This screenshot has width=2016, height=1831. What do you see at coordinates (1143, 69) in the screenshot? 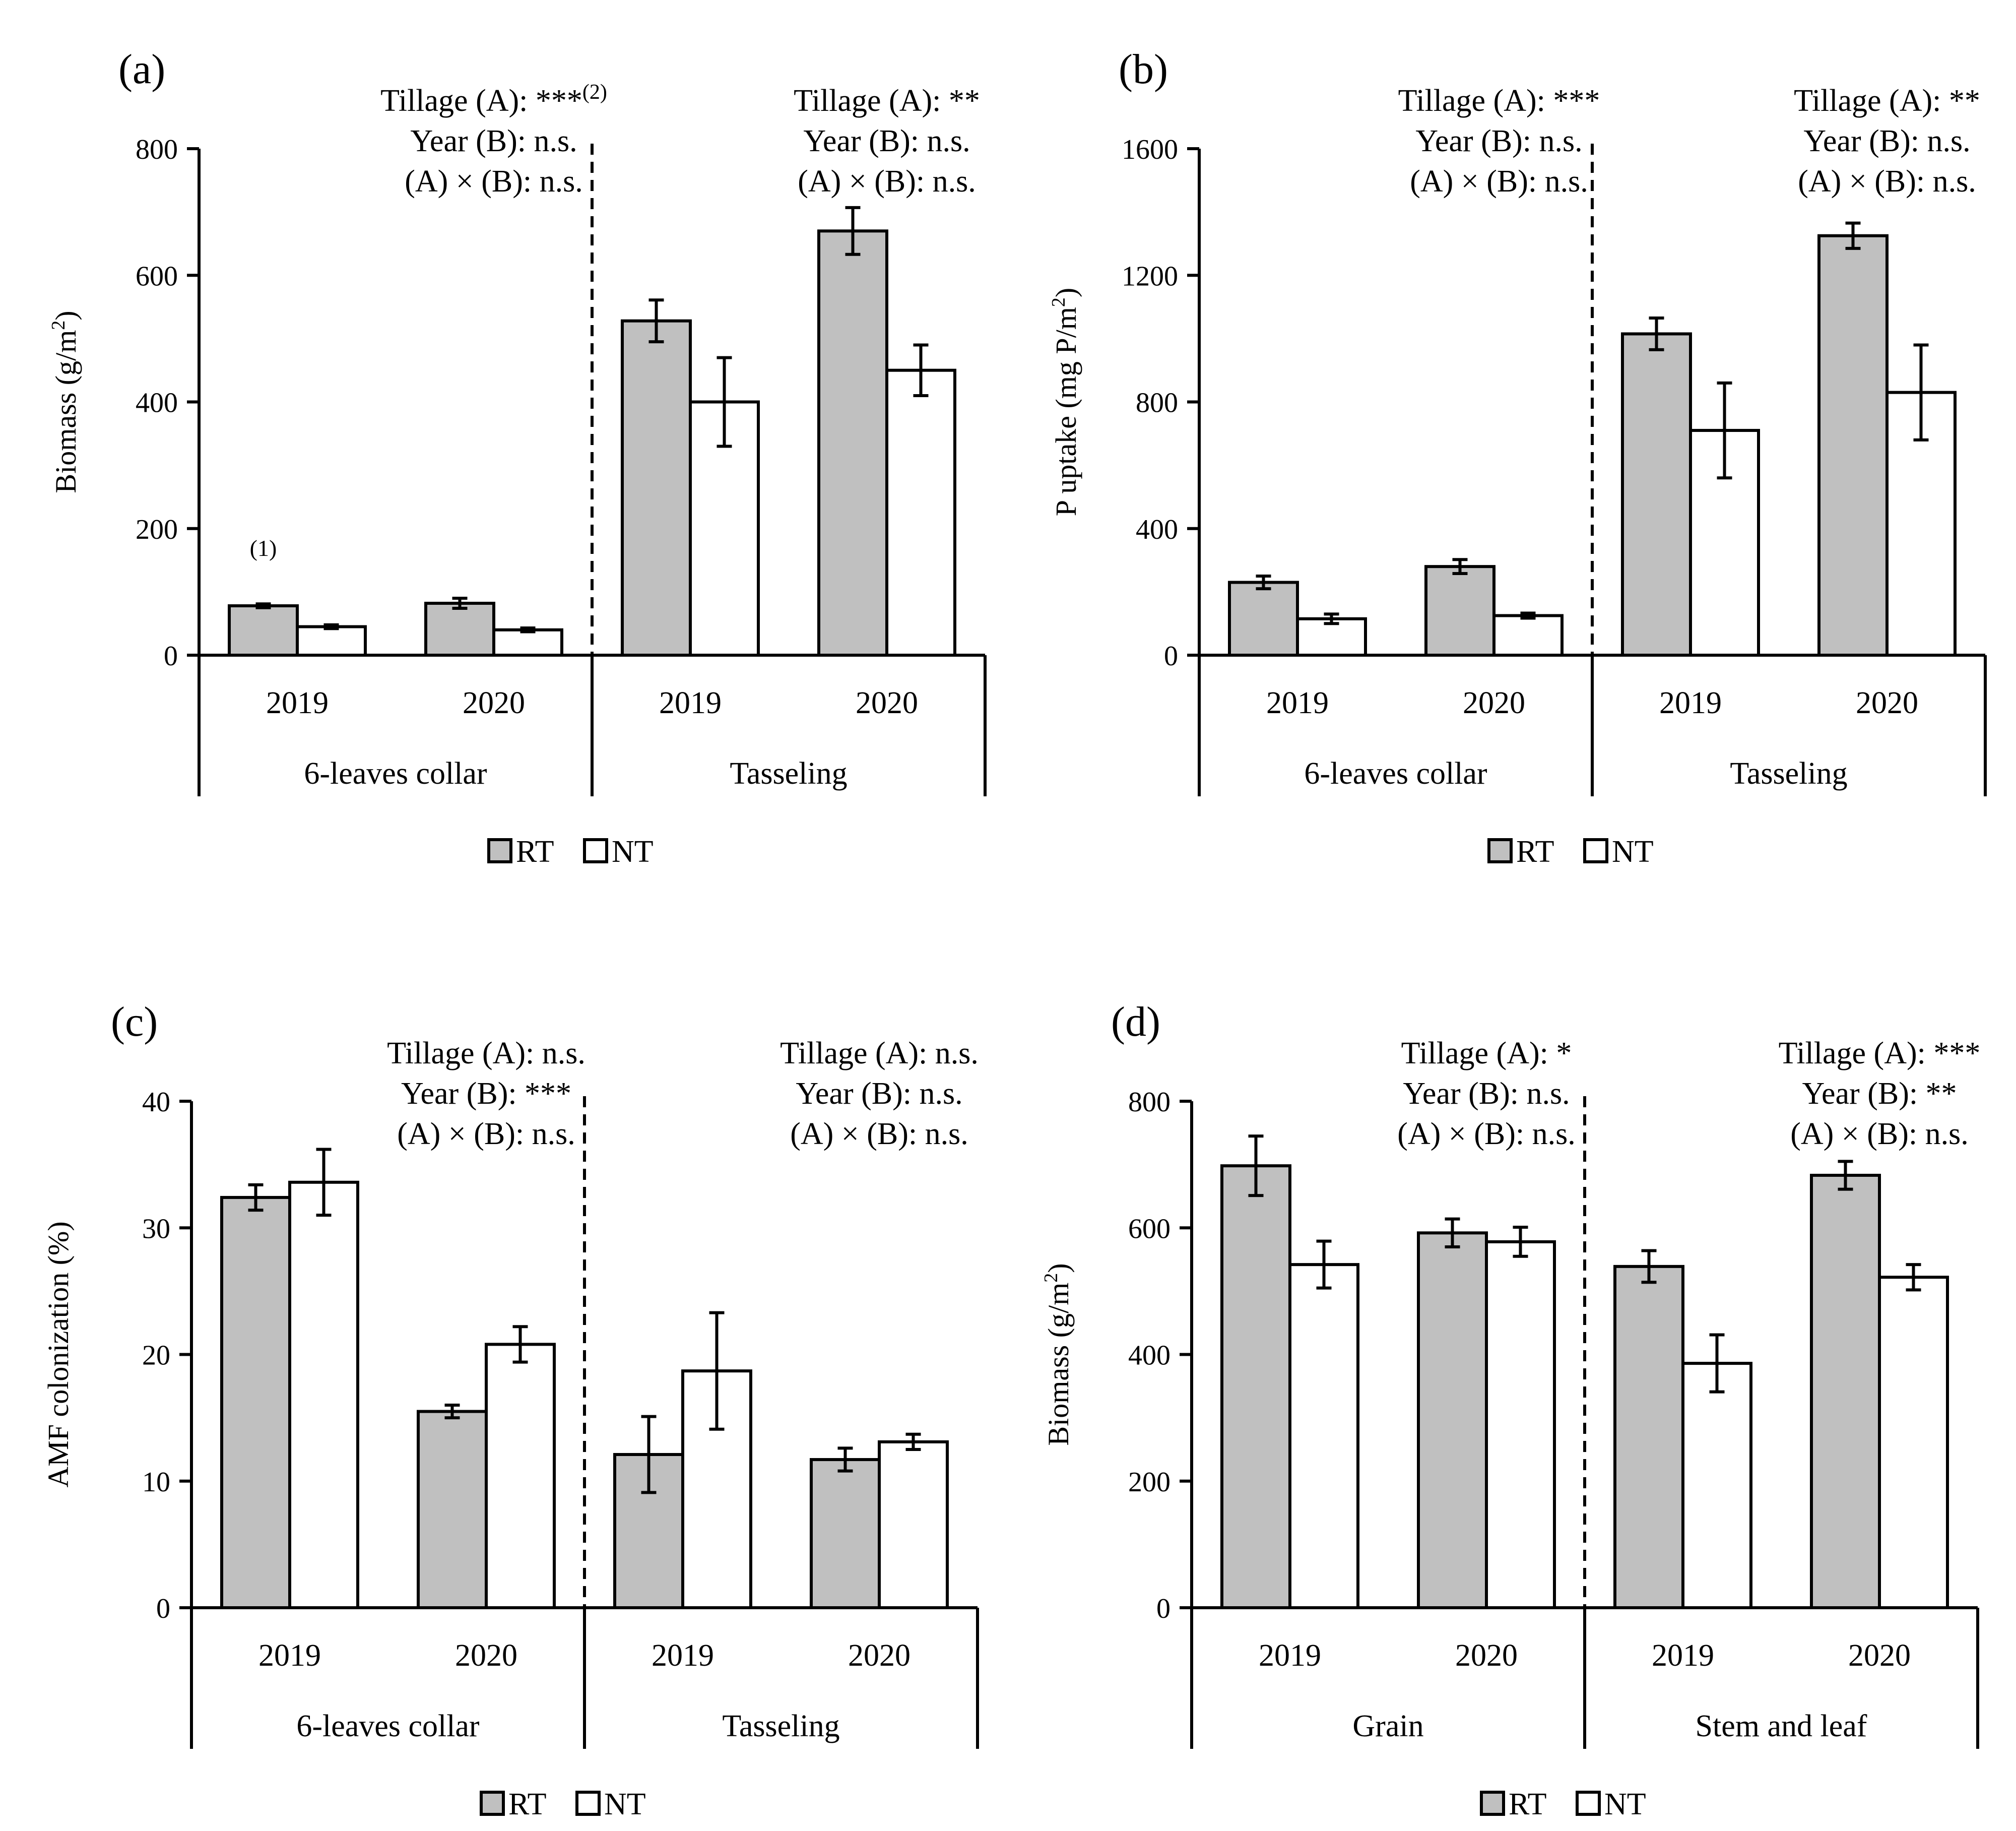
I see `panel-label: (b)` at bounding box center [1143, 69].